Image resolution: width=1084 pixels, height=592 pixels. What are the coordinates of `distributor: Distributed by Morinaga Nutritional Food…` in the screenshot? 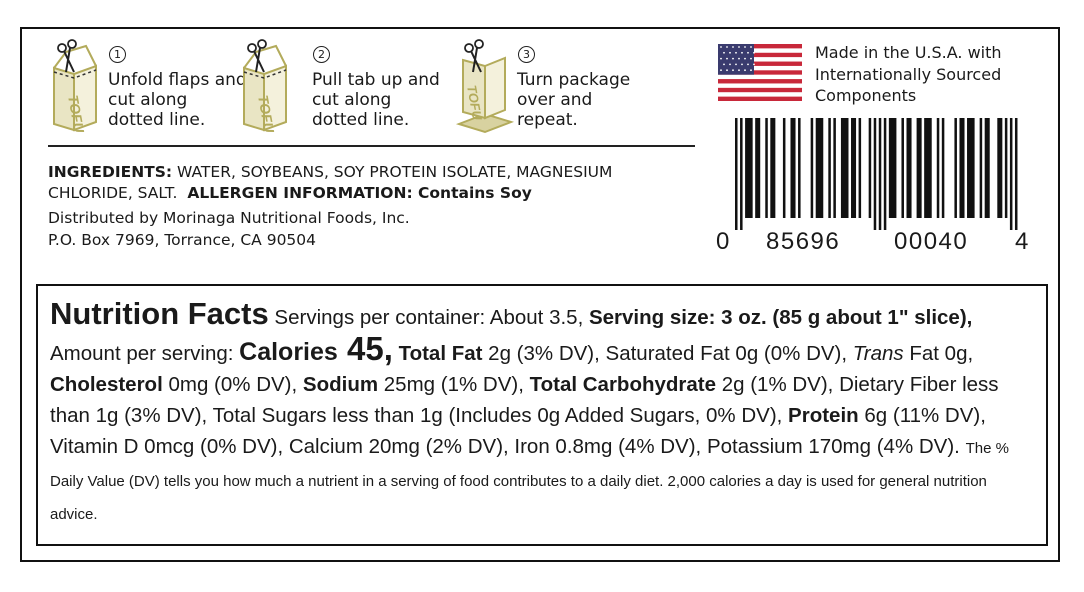 It's located at (229, 218).